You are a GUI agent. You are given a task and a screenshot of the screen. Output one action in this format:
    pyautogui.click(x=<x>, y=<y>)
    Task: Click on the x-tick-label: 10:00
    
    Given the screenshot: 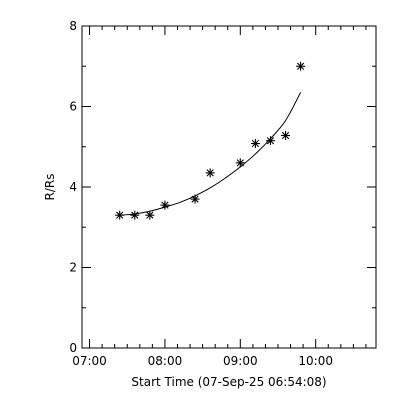 What is the action you would take?
    pyautogui.click(x=315, y=361)
    